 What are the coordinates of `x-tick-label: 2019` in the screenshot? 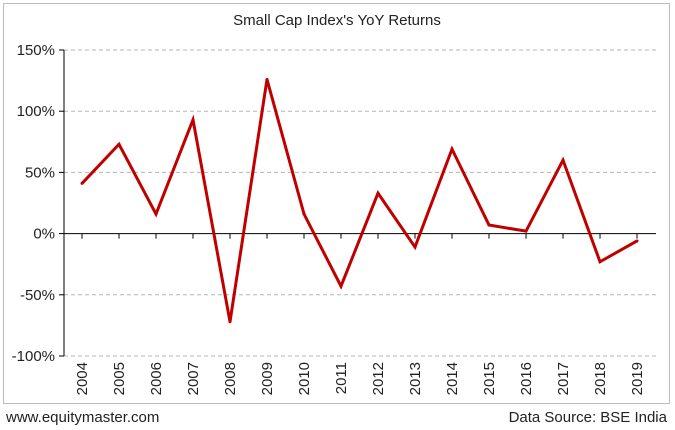 It's located at (637, 378).